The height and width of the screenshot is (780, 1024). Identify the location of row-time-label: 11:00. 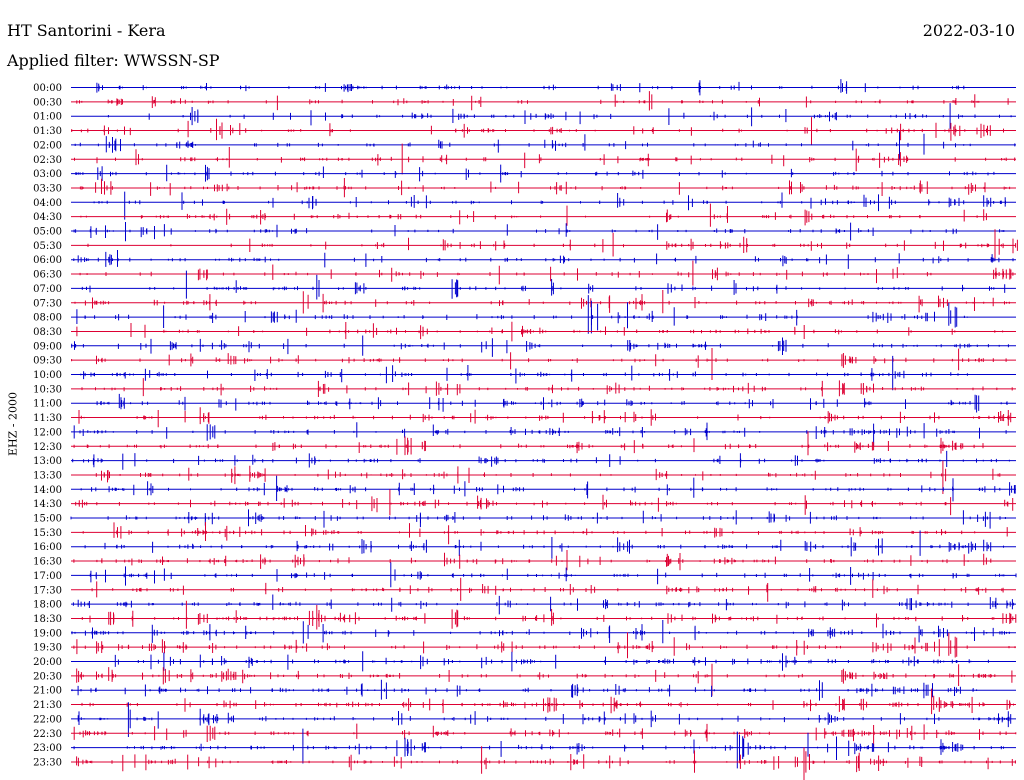
(47, 404).